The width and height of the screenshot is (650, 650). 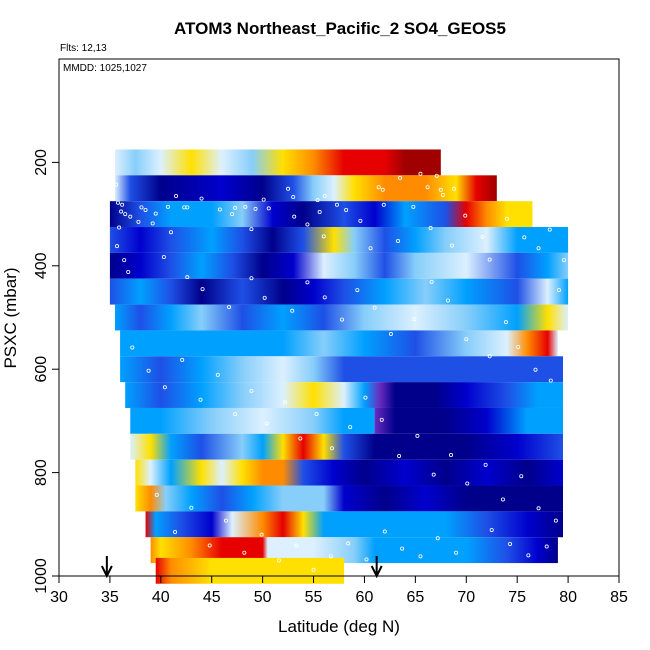 What do you see at coordinates (466, 597) in the screenshot?
I see `x-tick-label: 70` at bounding box center [466, 597].